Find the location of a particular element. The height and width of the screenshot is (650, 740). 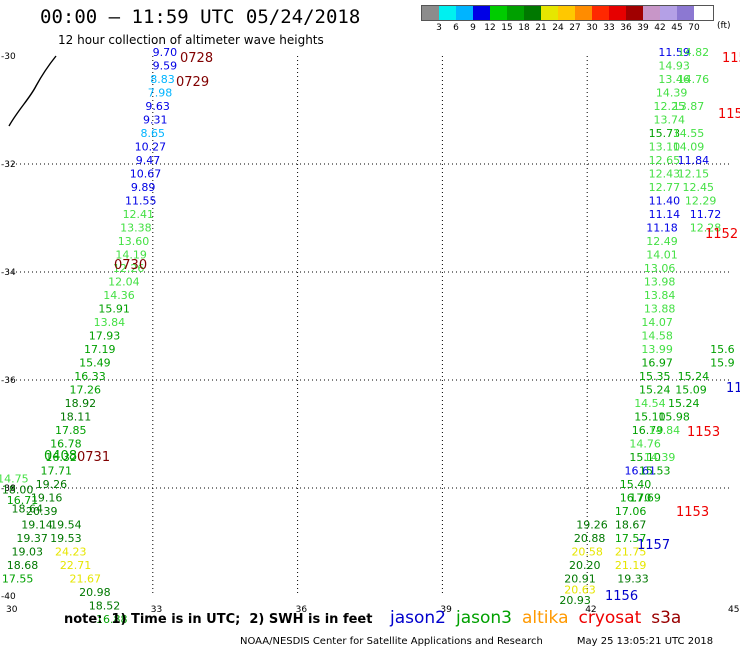

wave-reading: 12.04 is located at coordinates (124, 282).